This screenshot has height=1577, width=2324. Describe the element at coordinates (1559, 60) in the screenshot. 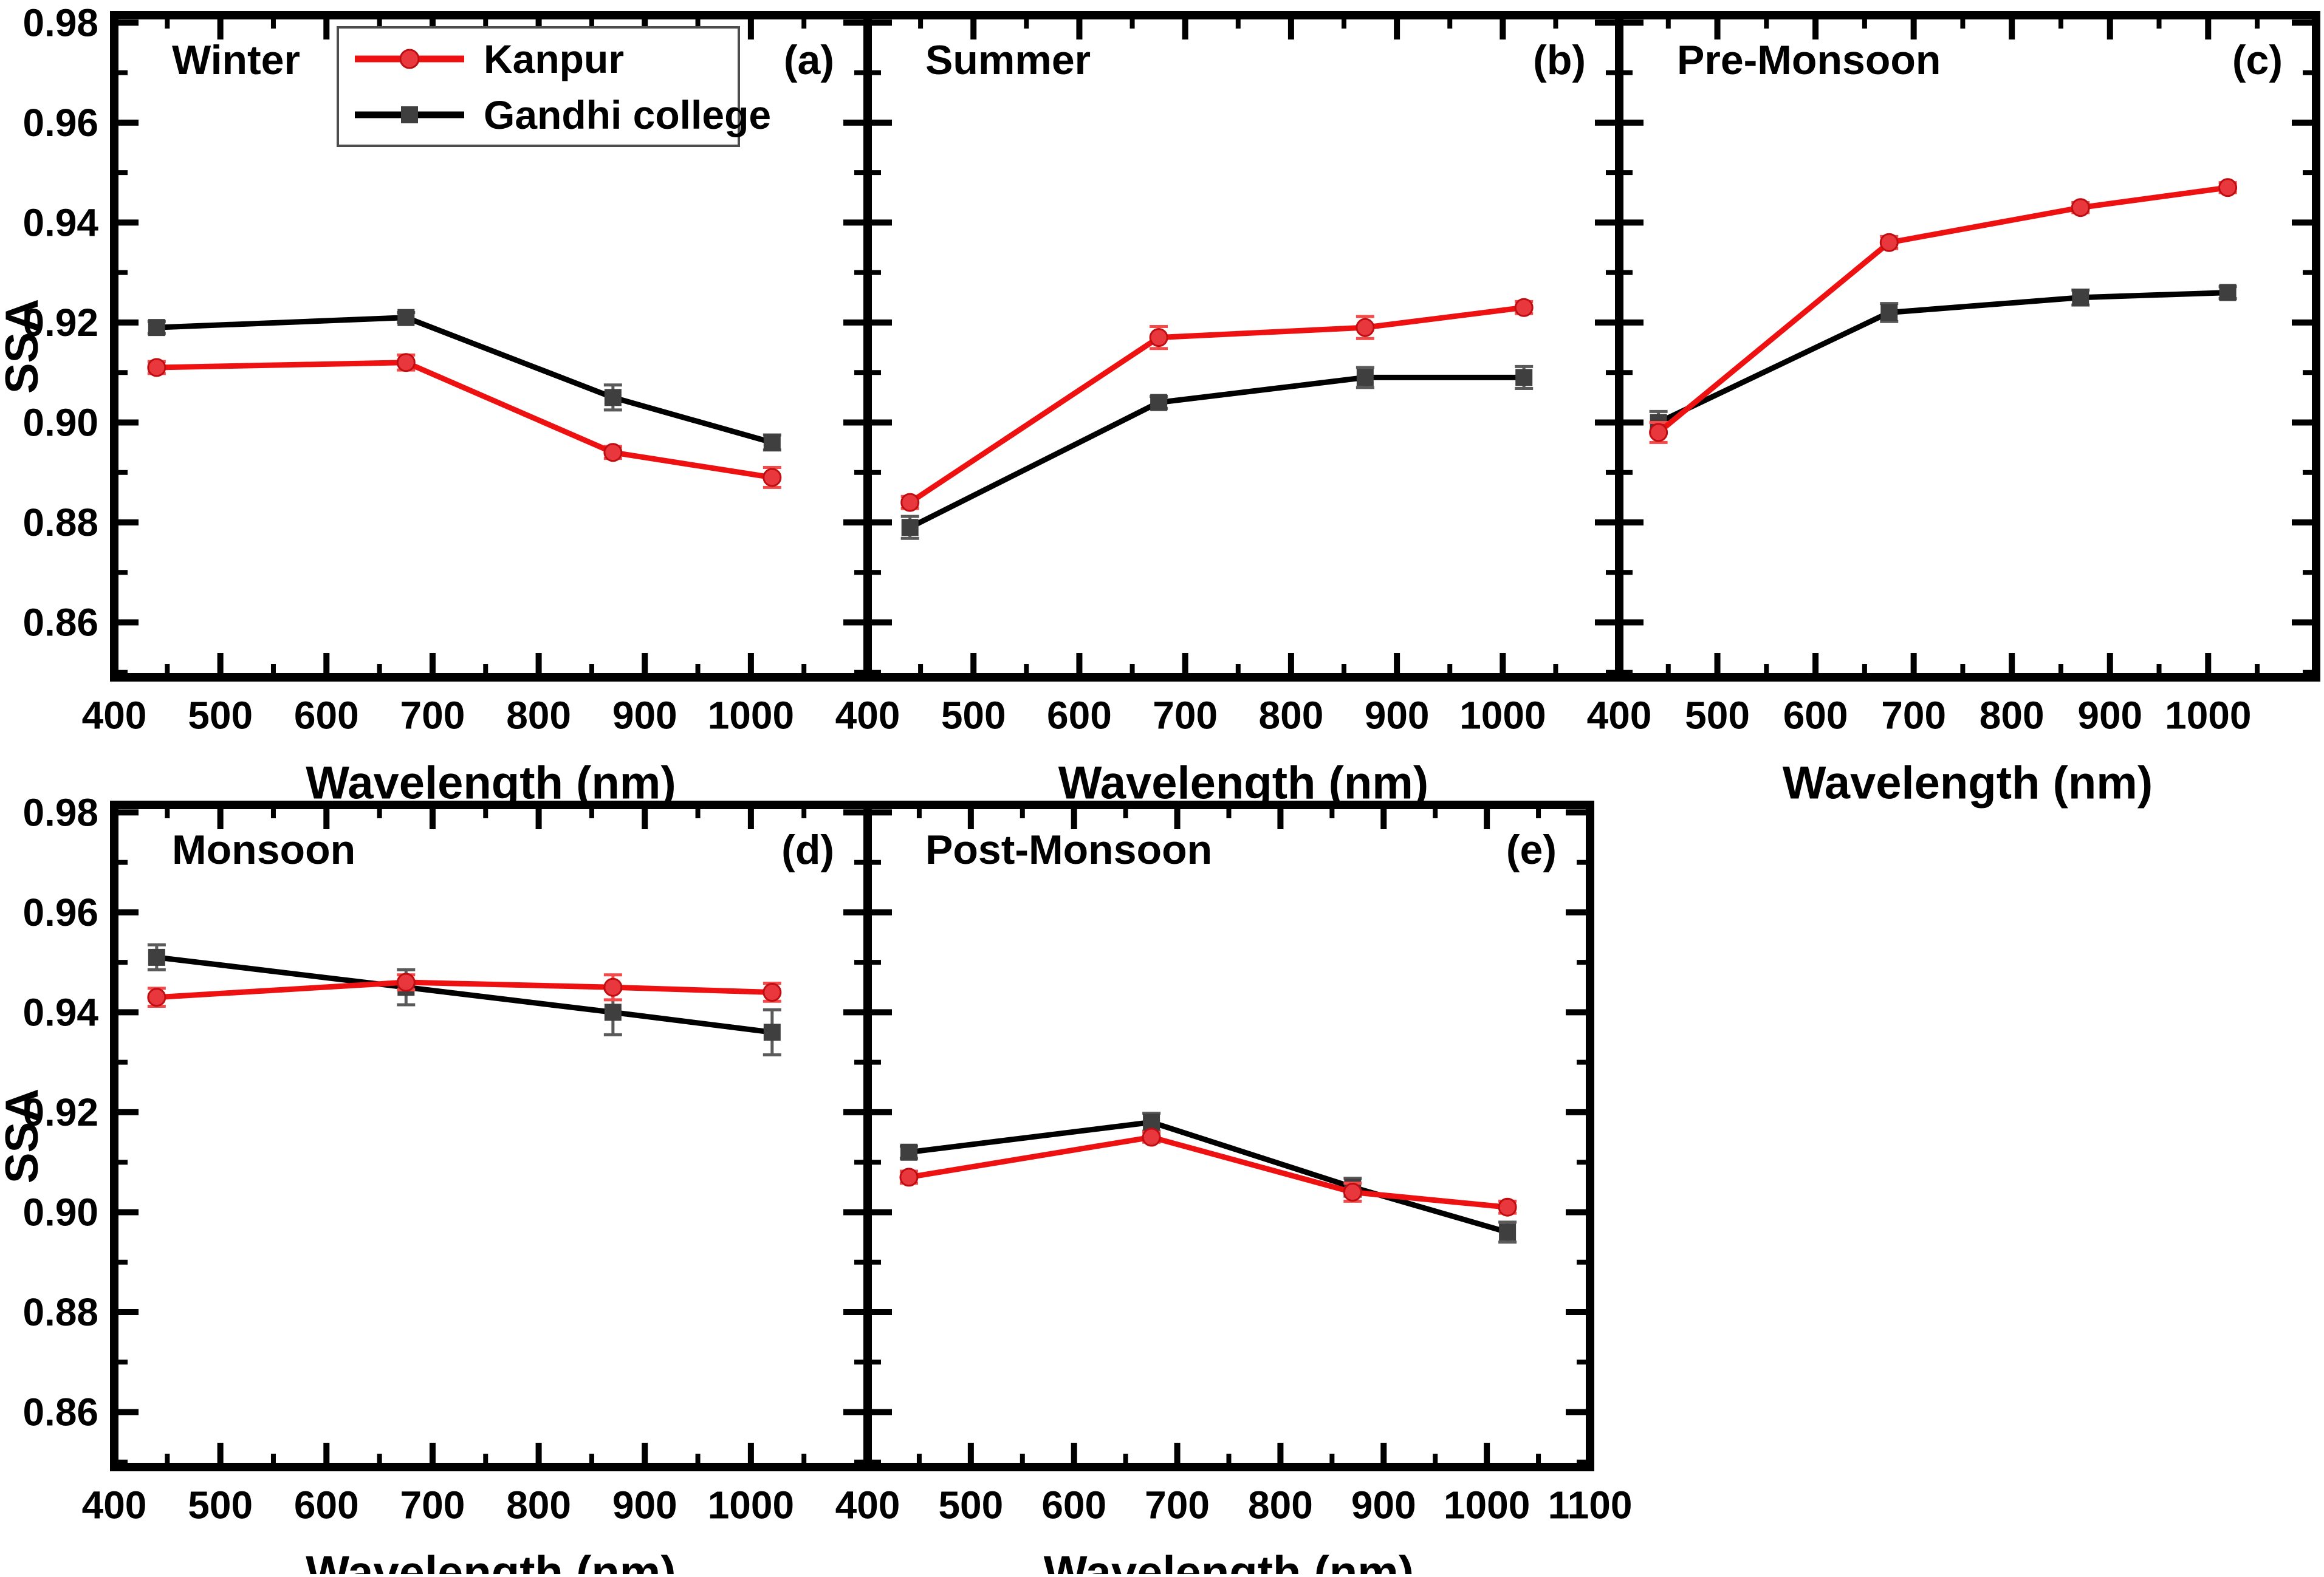

I see `panel-letter: (b)` at that location.